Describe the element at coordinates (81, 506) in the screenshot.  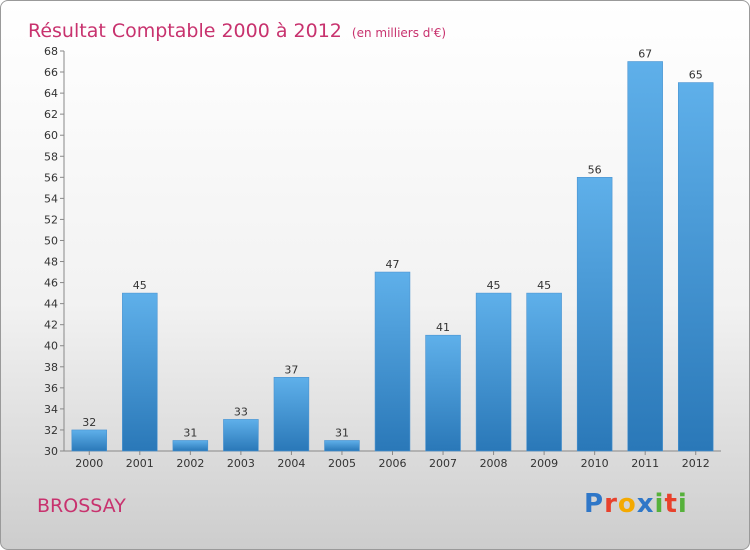
I see `commune-name: BROSSAY` at that location.